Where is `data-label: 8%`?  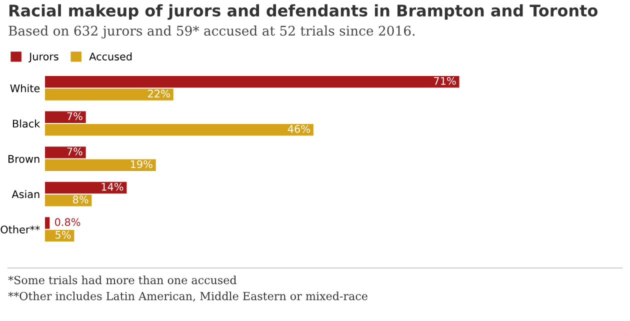 data-label: 8% is located at coordinates (80, 200).